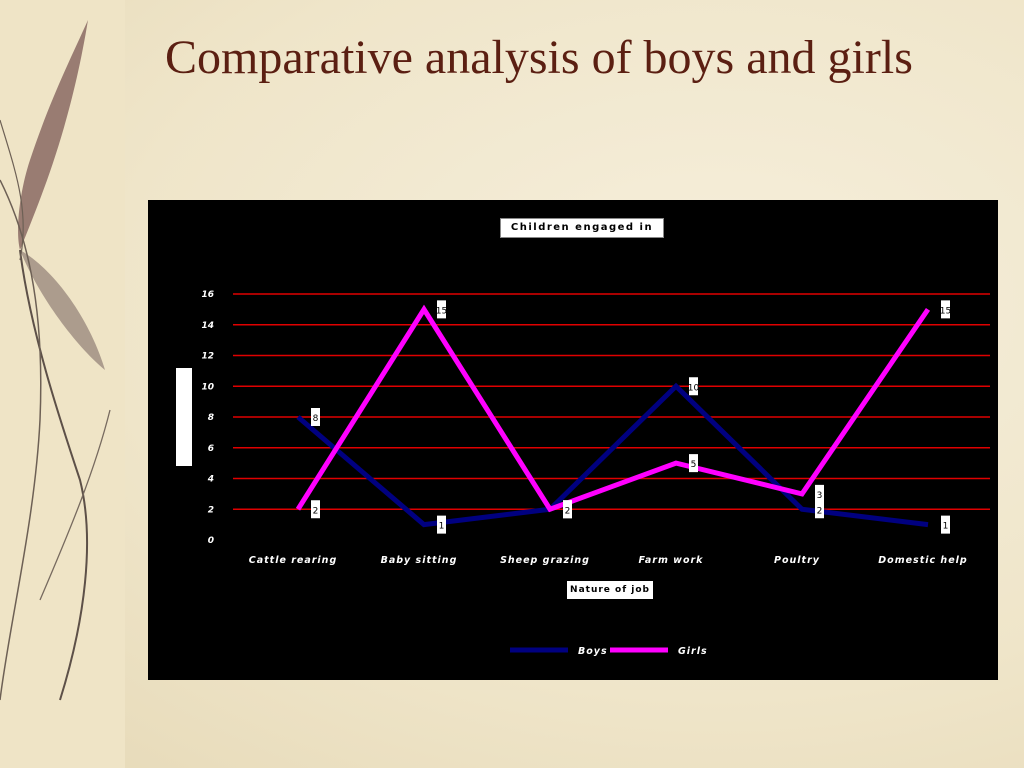  What do you see at coordinates (582, 228) in the screenshot?
I see `chart-title: Children engaged in` at bounding box center [582, 228].